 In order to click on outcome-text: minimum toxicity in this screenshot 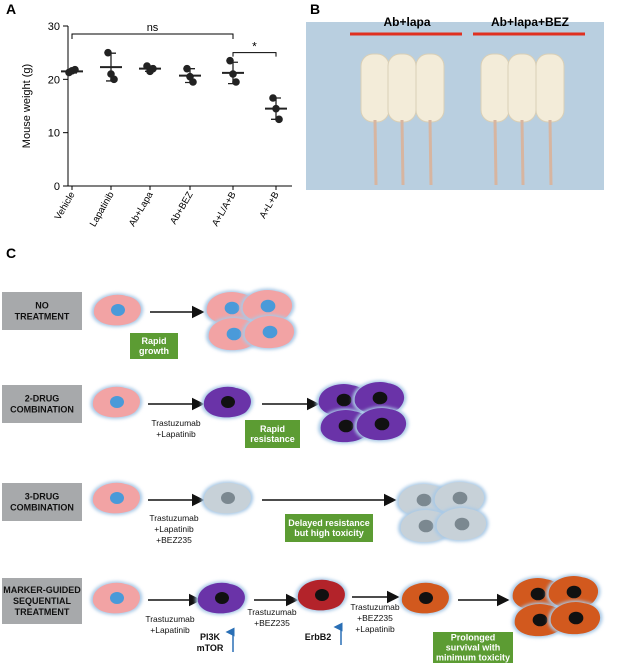, I will do `click(473, 658)`.